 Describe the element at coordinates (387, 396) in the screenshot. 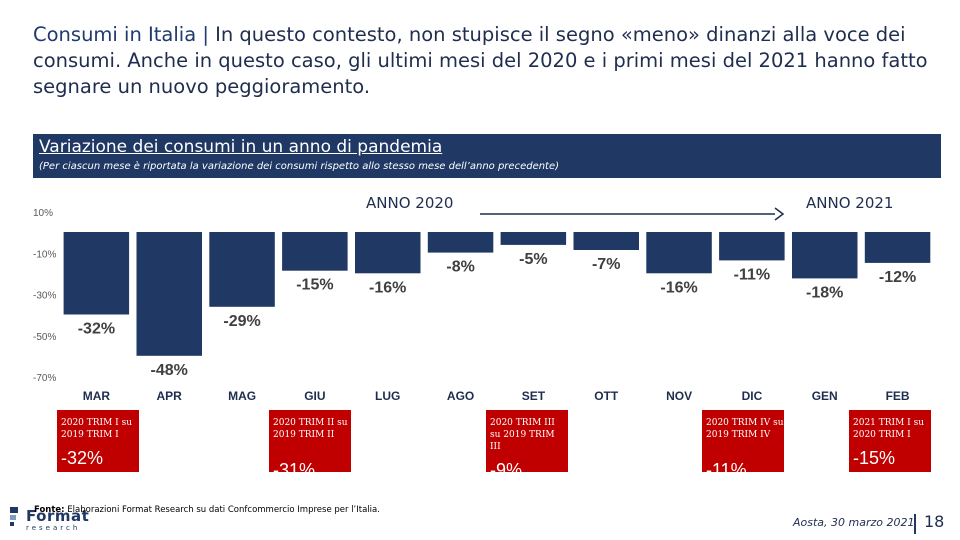

I see `x-tick-label: LUG` at that location.